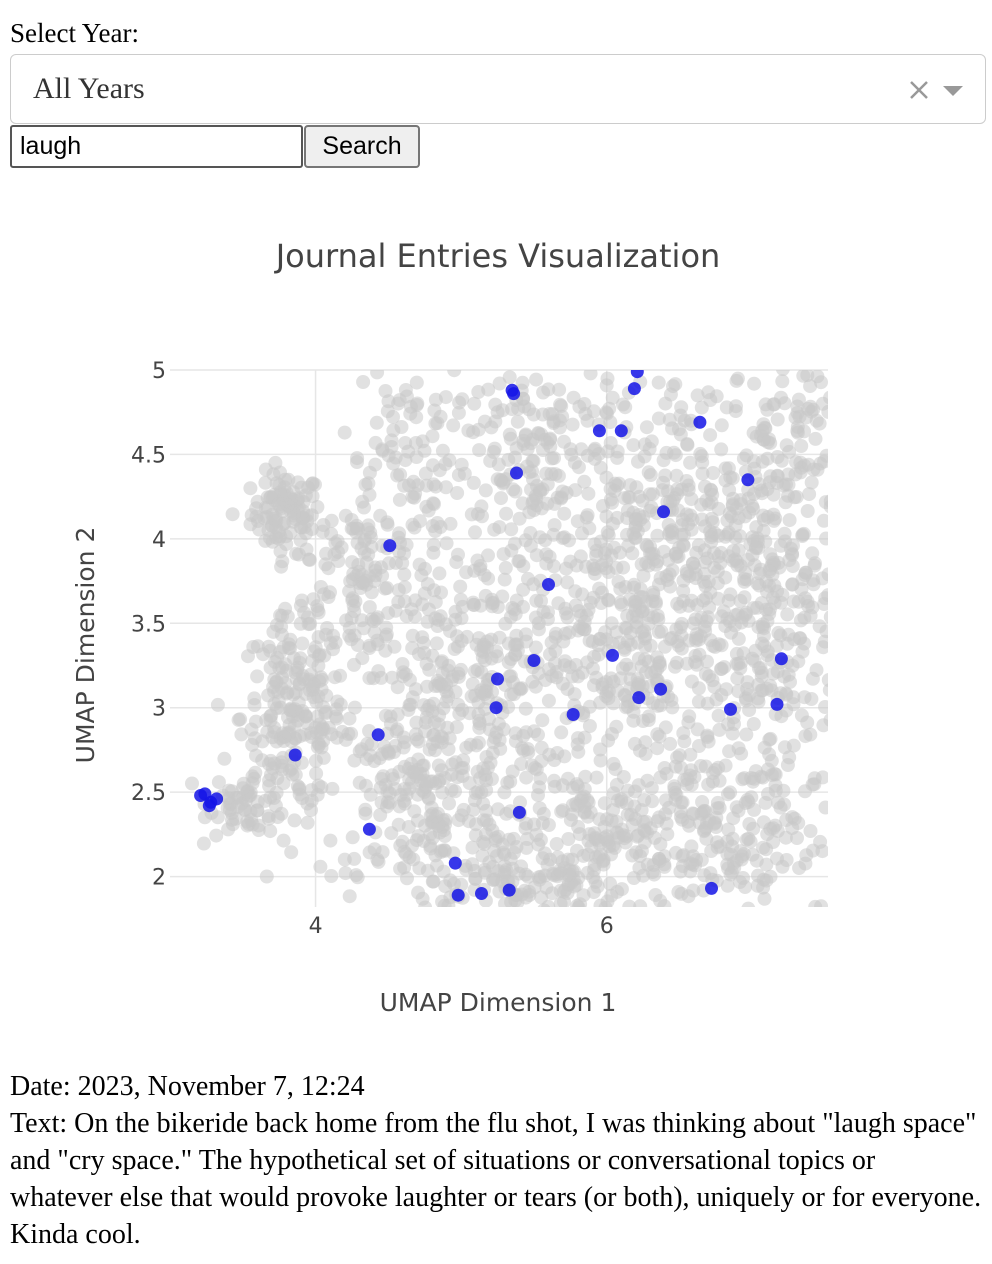 Image resolution: width=992 pixels, height=1264 pixels. I want to click on background-point-1956, so click(721, 449).